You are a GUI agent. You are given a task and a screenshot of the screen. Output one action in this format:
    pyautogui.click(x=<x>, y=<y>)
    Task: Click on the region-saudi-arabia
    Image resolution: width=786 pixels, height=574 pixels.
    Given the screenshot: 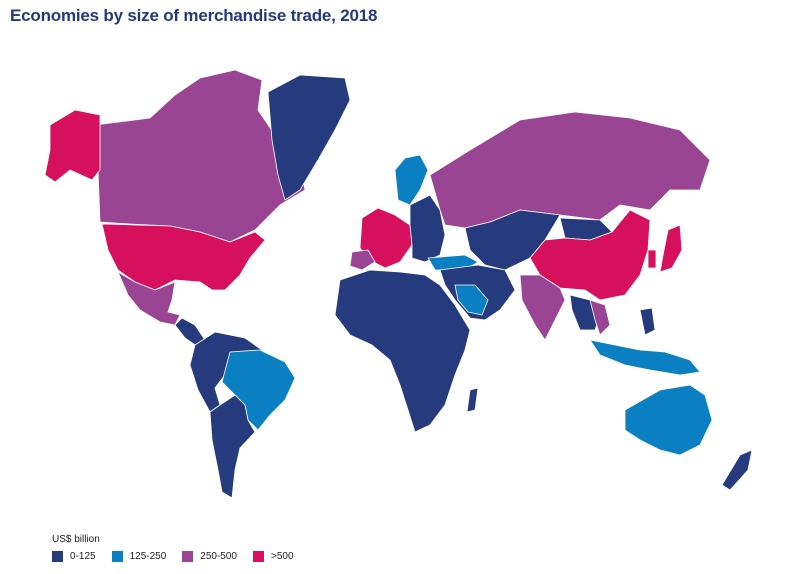 What is the action you would take?
    pyautogui.click(x=471, y=300)
    